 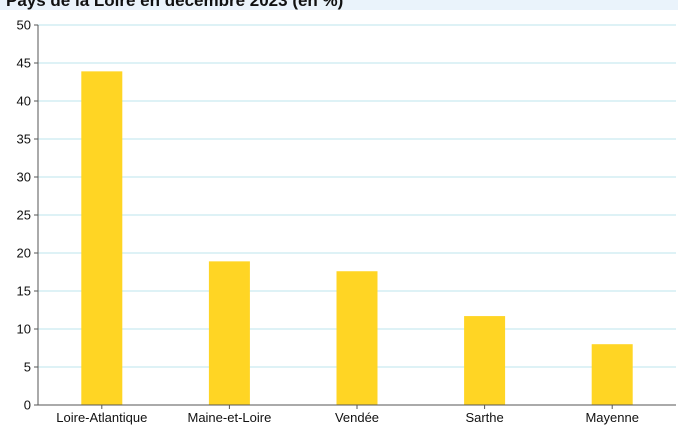 What do you see at coordinates (24, 291) in the screenshot?
I see `y-tick-label: 15` at bounding box center [24, 291].